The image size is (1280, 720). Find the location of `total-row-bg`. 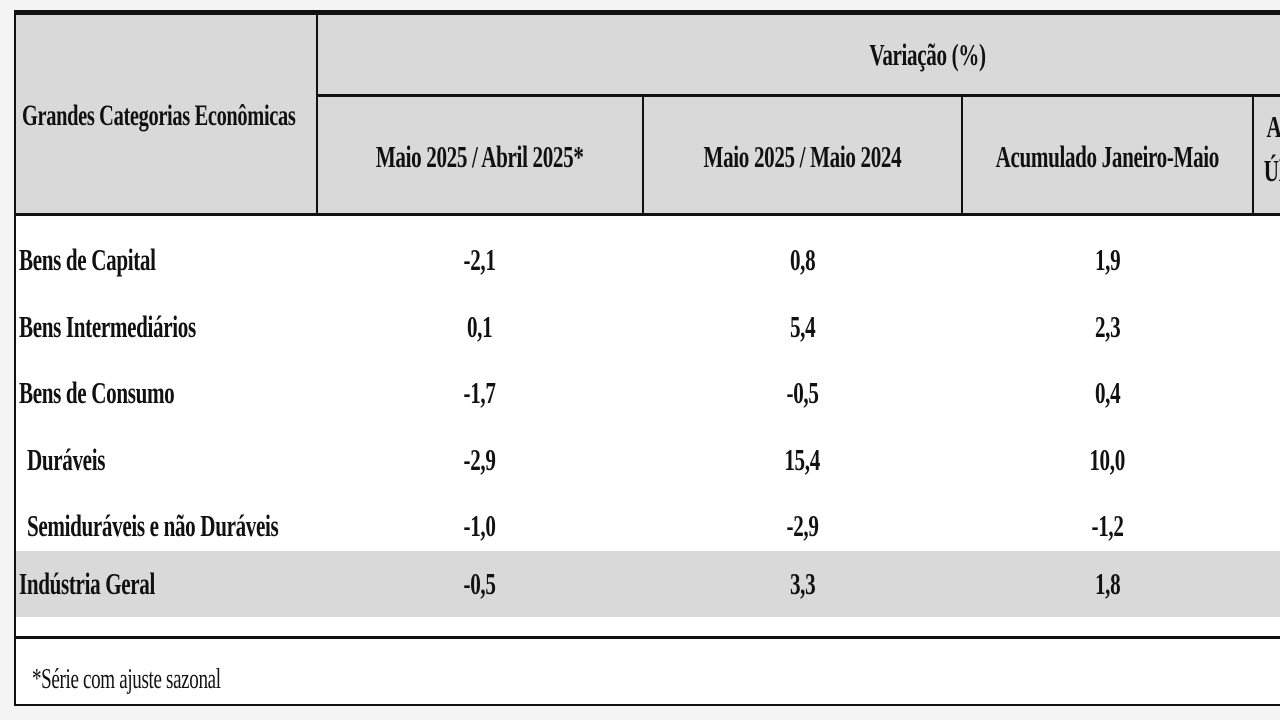

total-row-bg is located at coordinates (648, 584).